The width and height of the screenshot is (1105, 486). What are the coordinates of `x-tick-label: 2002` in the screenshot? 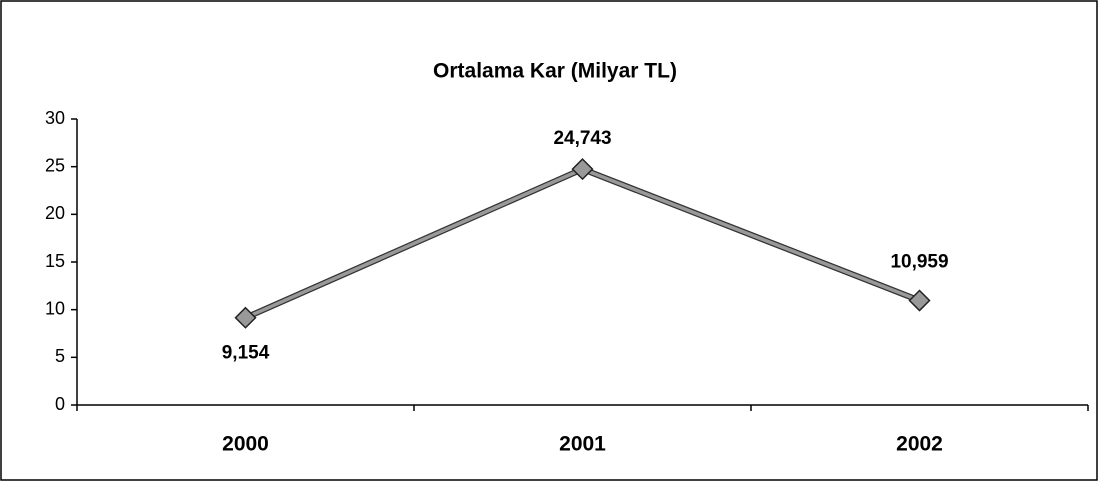 It's located at (919, 444).